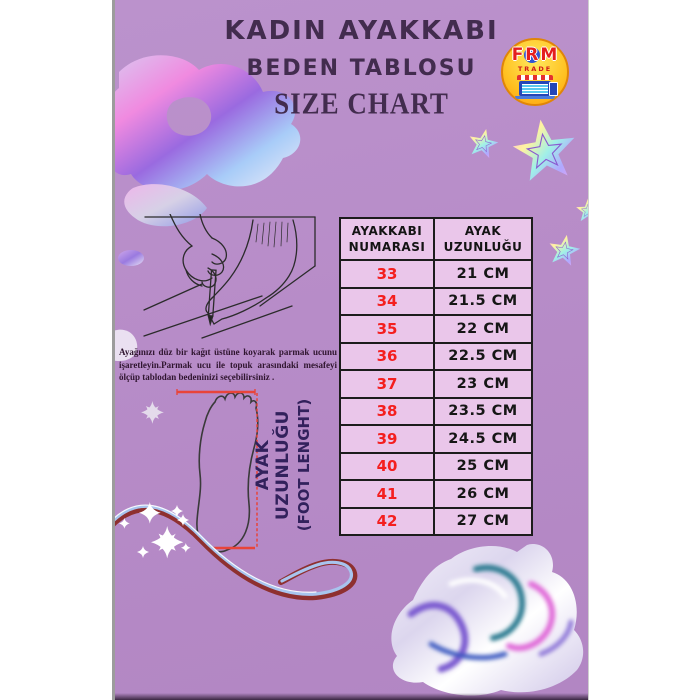 The height and width of the screenshot is (700, 700). I want to click on shoe-size-cell: 33, so click(387, 274).